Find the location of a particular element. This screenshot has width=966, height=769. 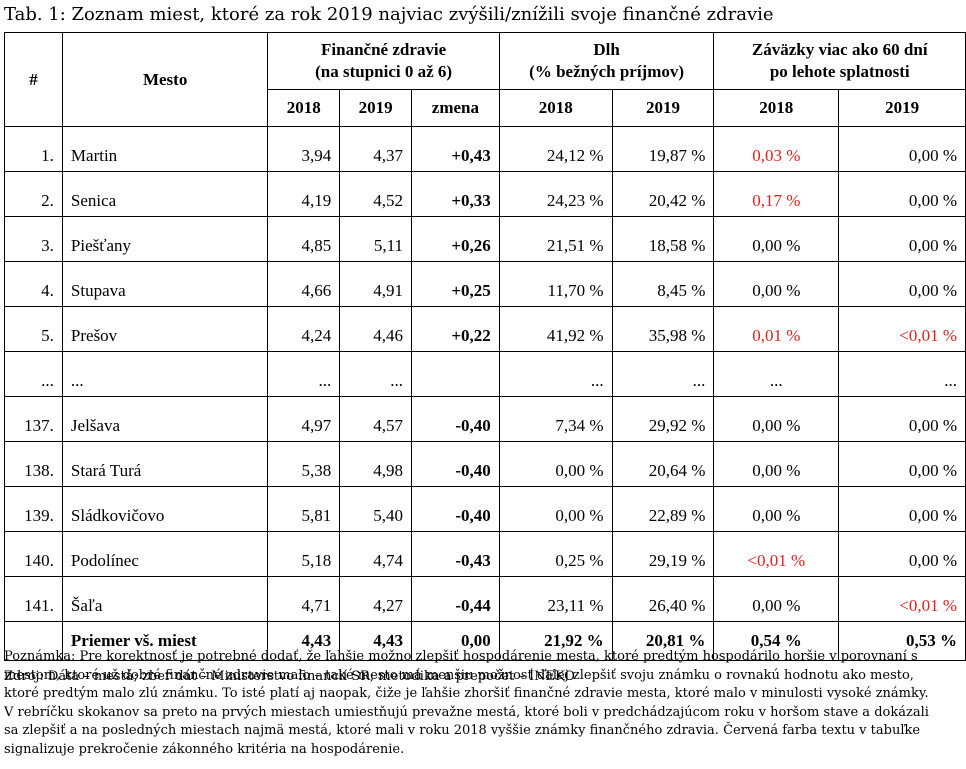

health-2019-cell: 4,91 is located at coordinates (375, 284).